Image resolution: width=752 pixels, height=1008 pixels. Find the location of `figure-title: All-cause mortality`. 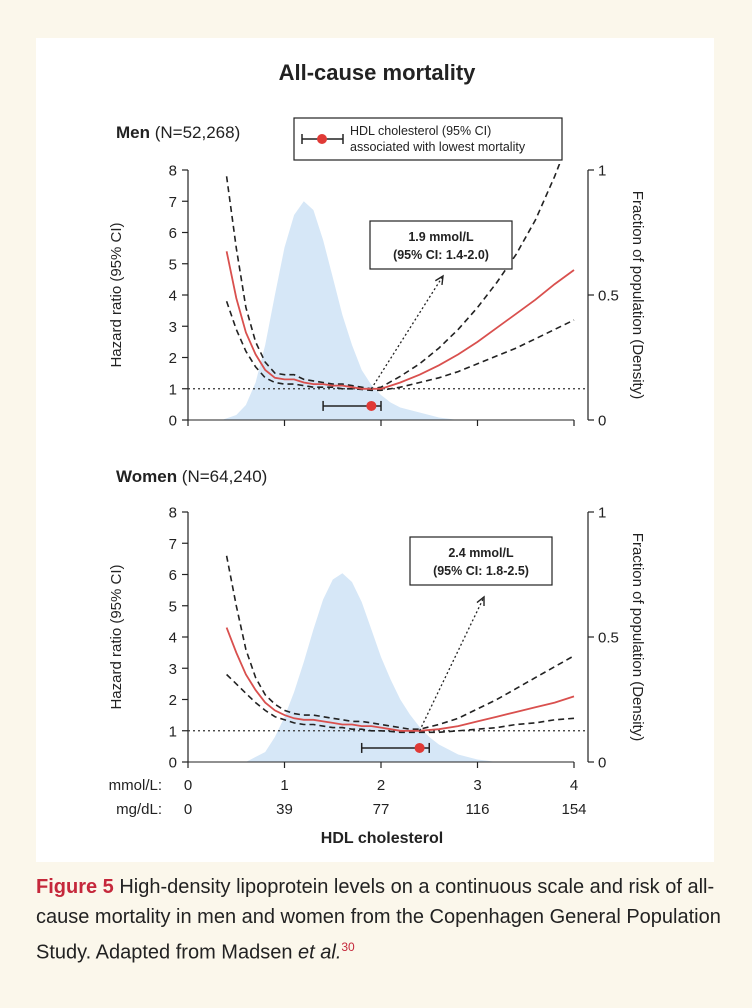

figure-title: All-cause mortality is located at coordinates (378, 72).